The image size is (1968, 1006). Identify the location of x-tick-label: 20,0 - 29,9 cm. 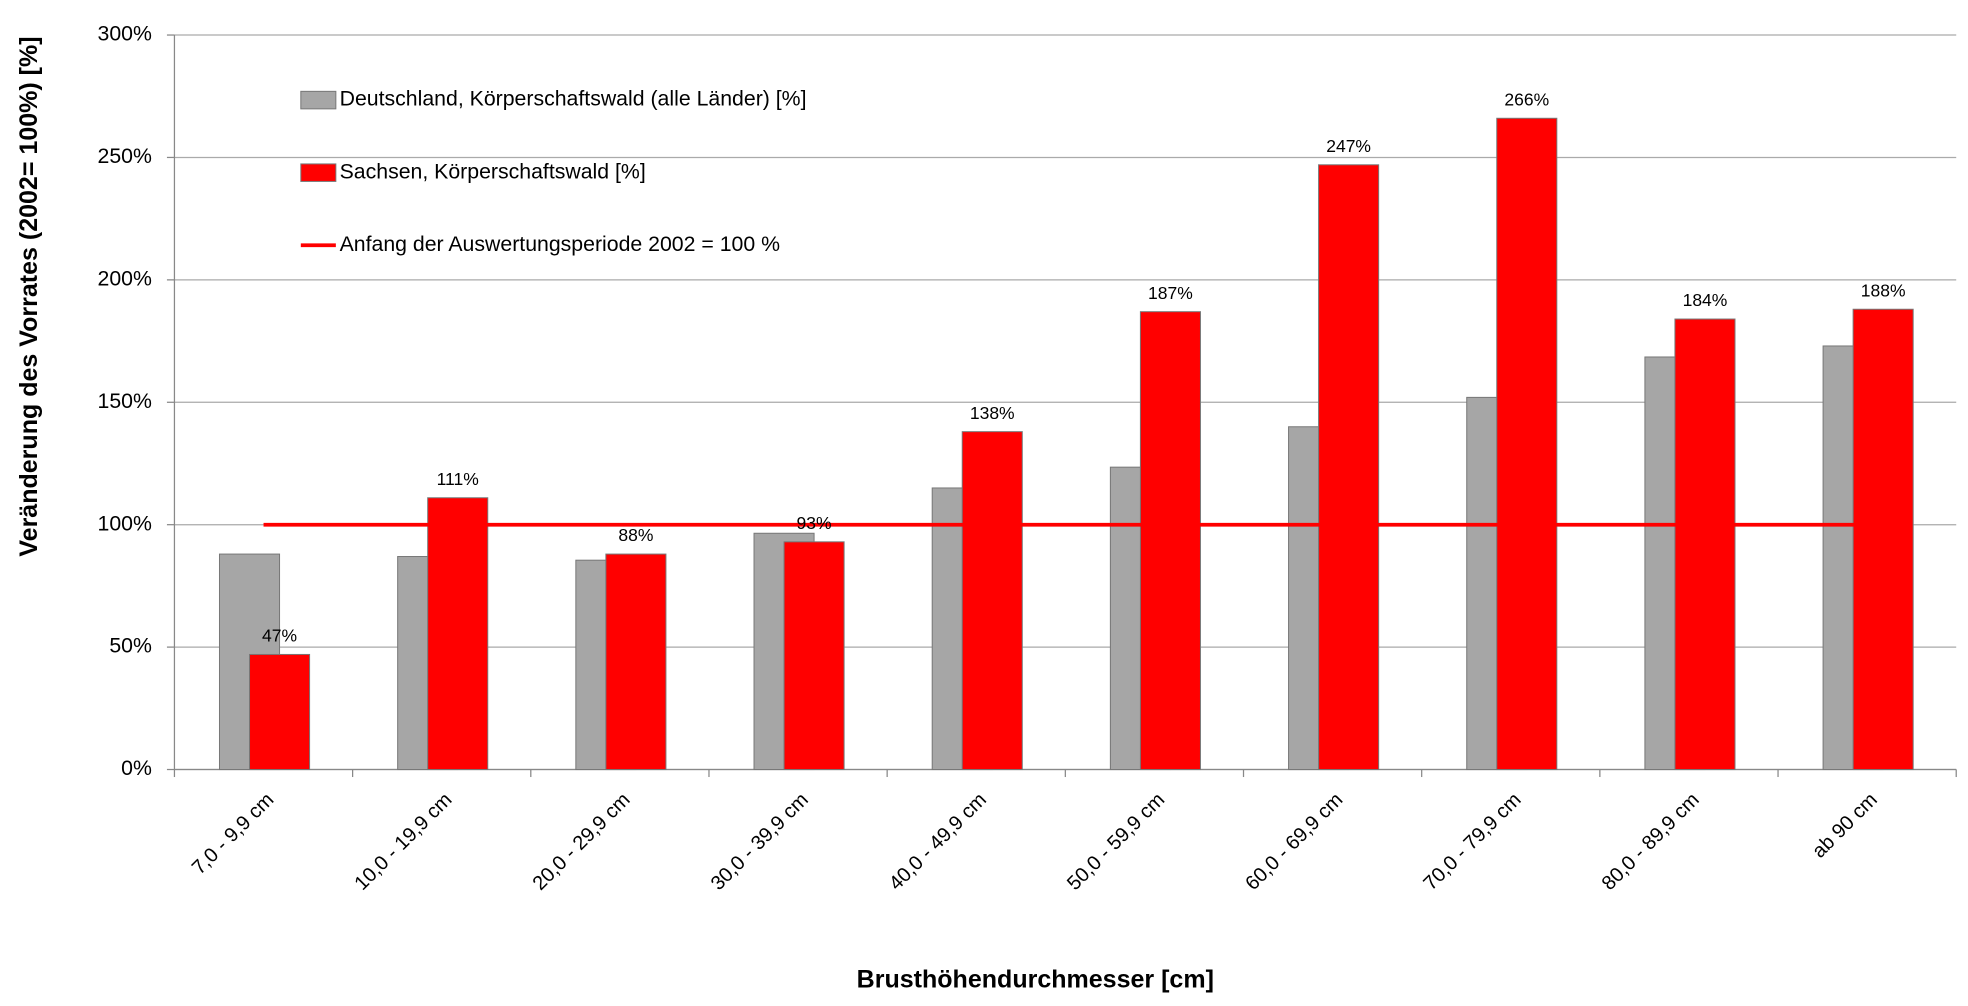
(582, 842).